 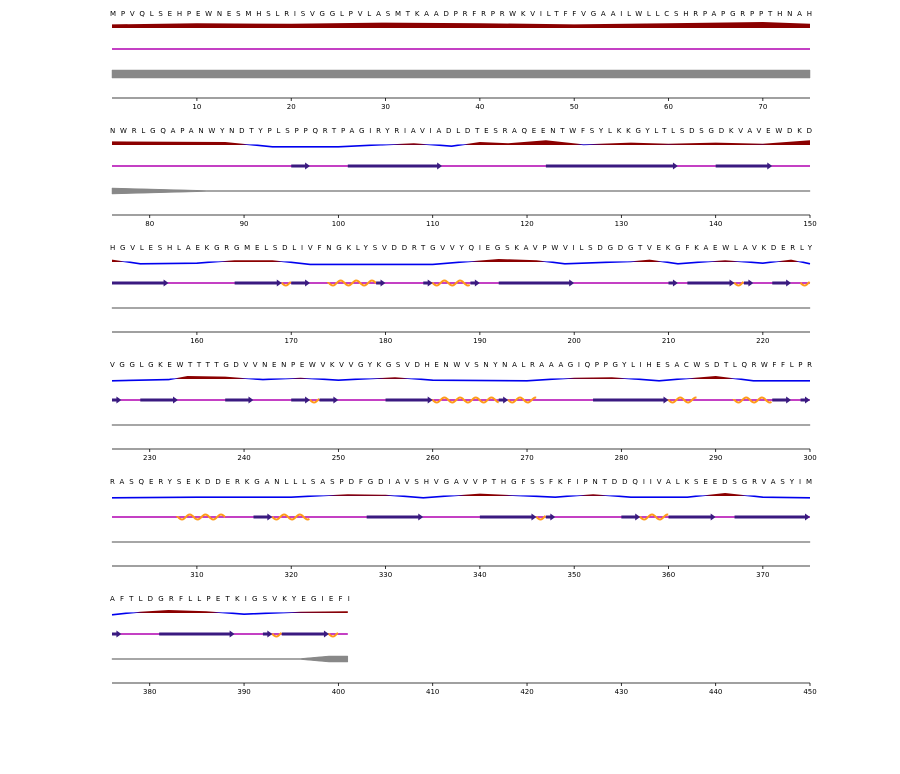 What do you see at coordinates (762, 575) in the screenshot?
I see `x-tick-label: 370` at bounding box center [762, 575].